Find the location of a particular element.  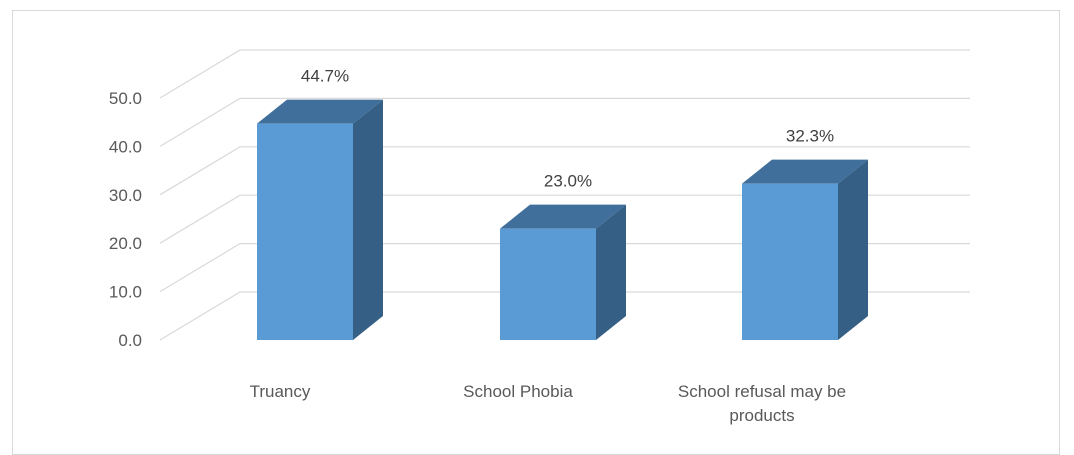

y-tick-label: 40.0 is located at coordinates (125, 146).